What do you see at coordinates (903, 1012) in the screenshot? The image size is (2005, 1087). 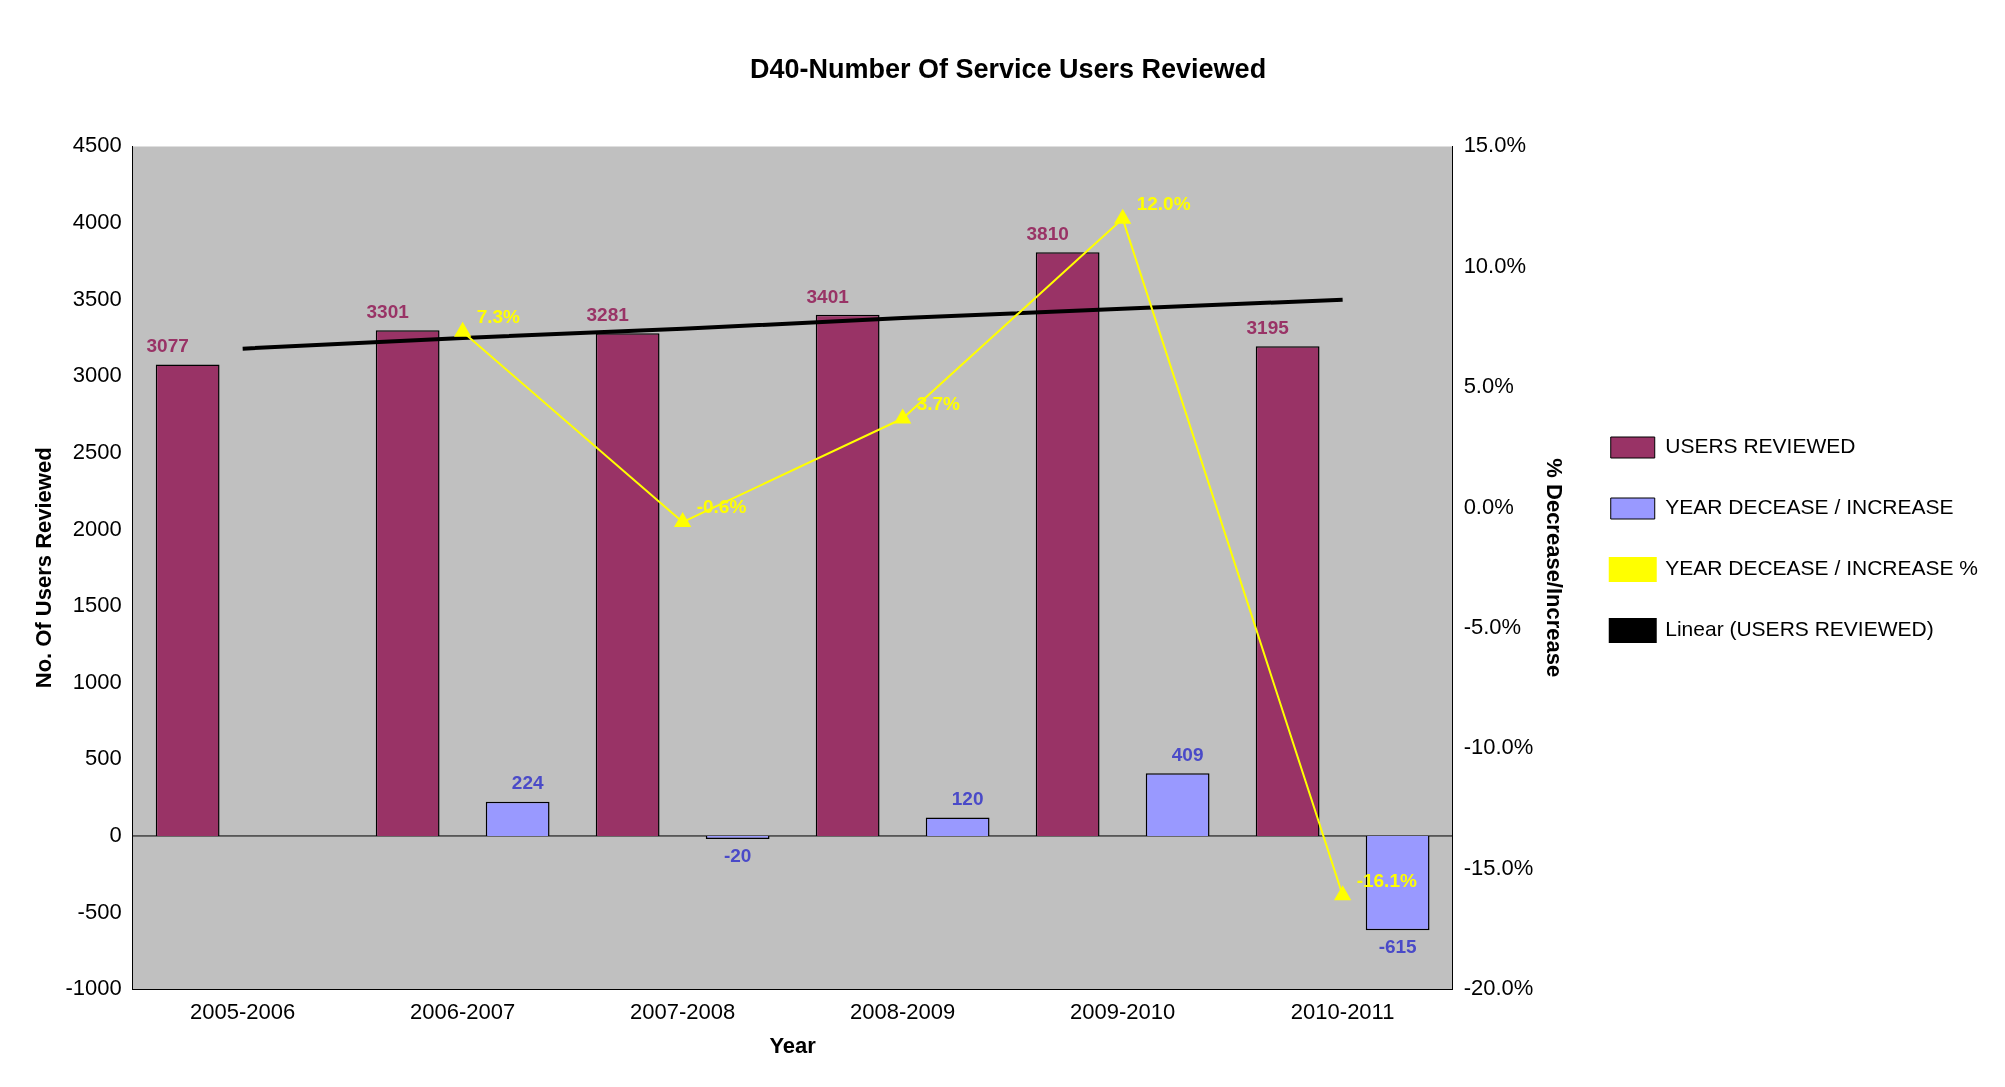 I see `x-tick-label: 2008-2009` at bounding box center [903, 1012].